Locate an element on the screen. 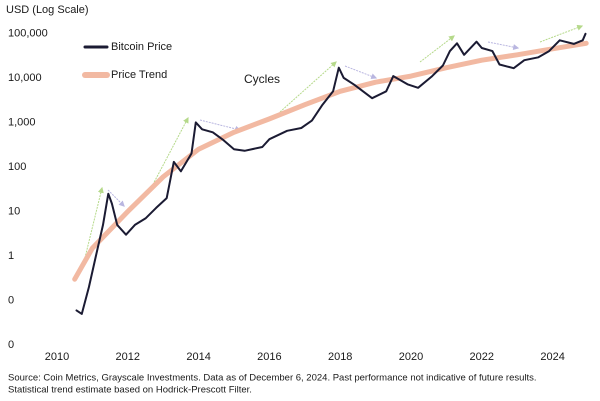 The image size is (600, 401). x-tick-label: 2018 is located at coordinates (340, 357).